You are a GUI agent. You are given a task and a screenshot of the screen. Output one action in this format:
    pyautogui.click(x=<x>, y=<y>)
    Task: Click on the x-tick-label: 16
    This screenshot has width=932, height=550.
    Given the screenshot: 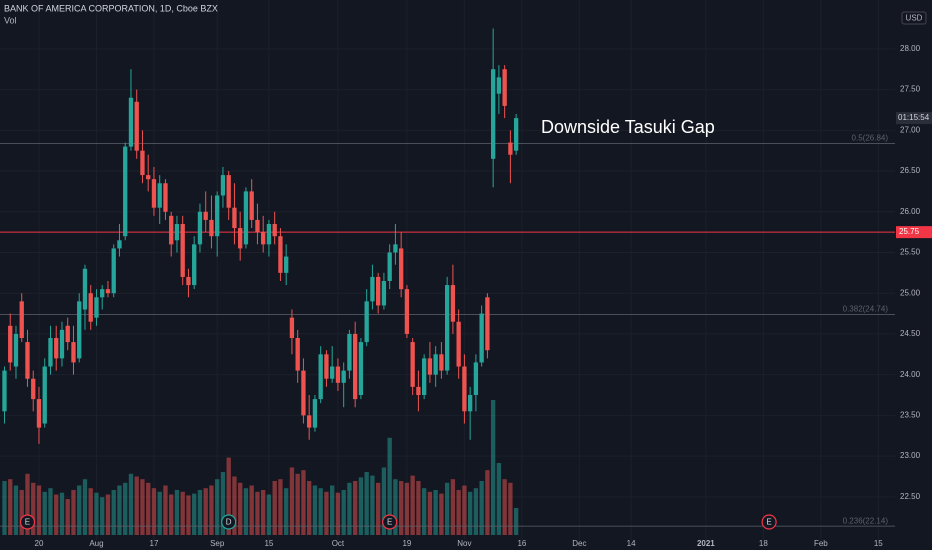 What is the action you would take?
    pyautogui.click(x=521, y=543)
    